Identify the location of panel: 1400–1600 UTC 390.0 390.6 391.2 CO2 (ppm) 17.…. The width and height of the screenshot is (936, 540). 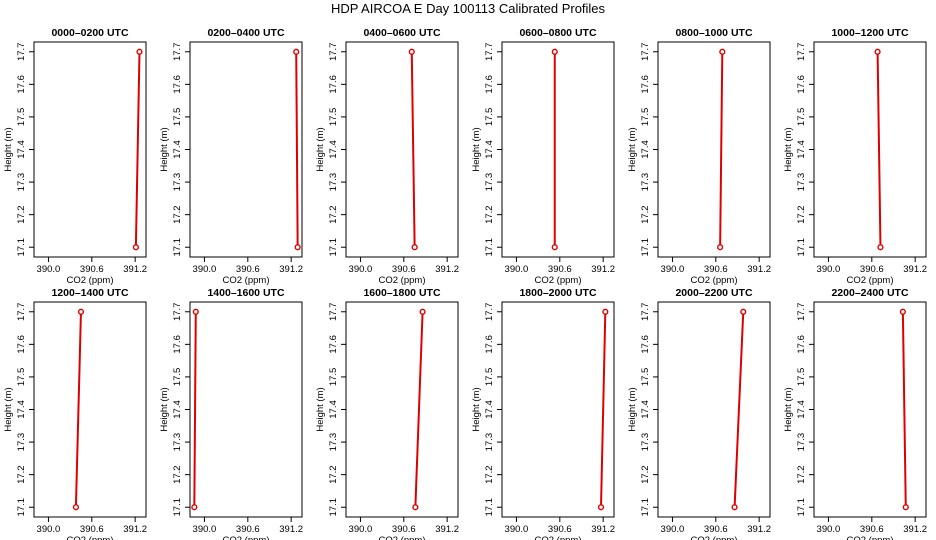
(231, 413).